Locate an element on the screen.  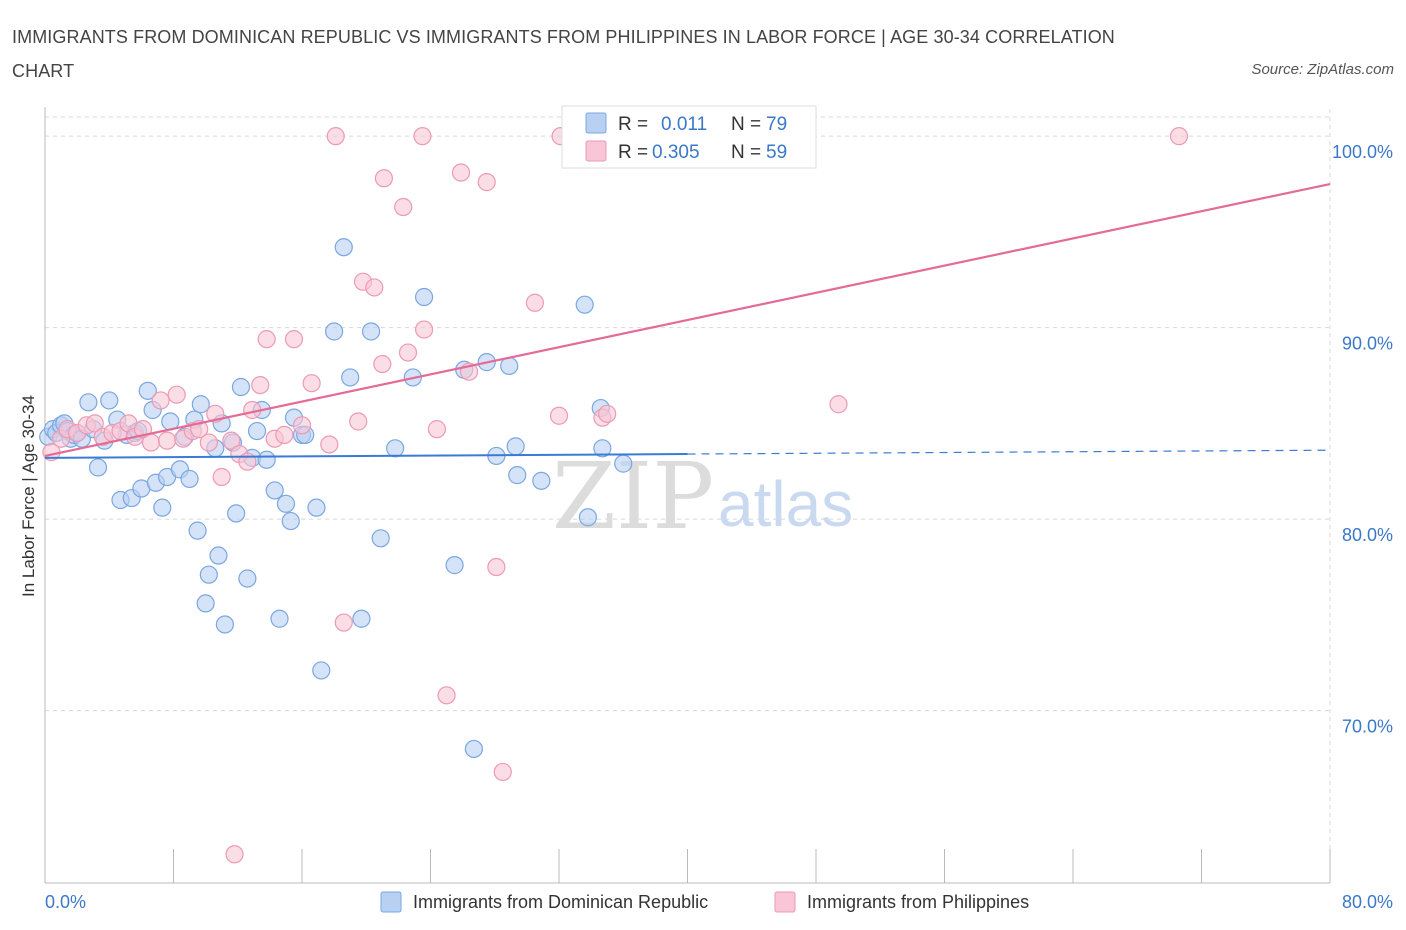
legend-n-value-2: 59 is located at coordinates (776, 152).